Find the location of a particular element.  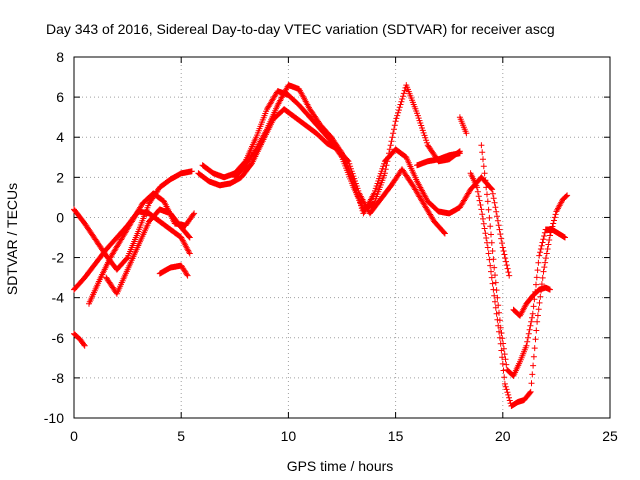

satellite-track-13-markers is located at coordinates (531, 301).